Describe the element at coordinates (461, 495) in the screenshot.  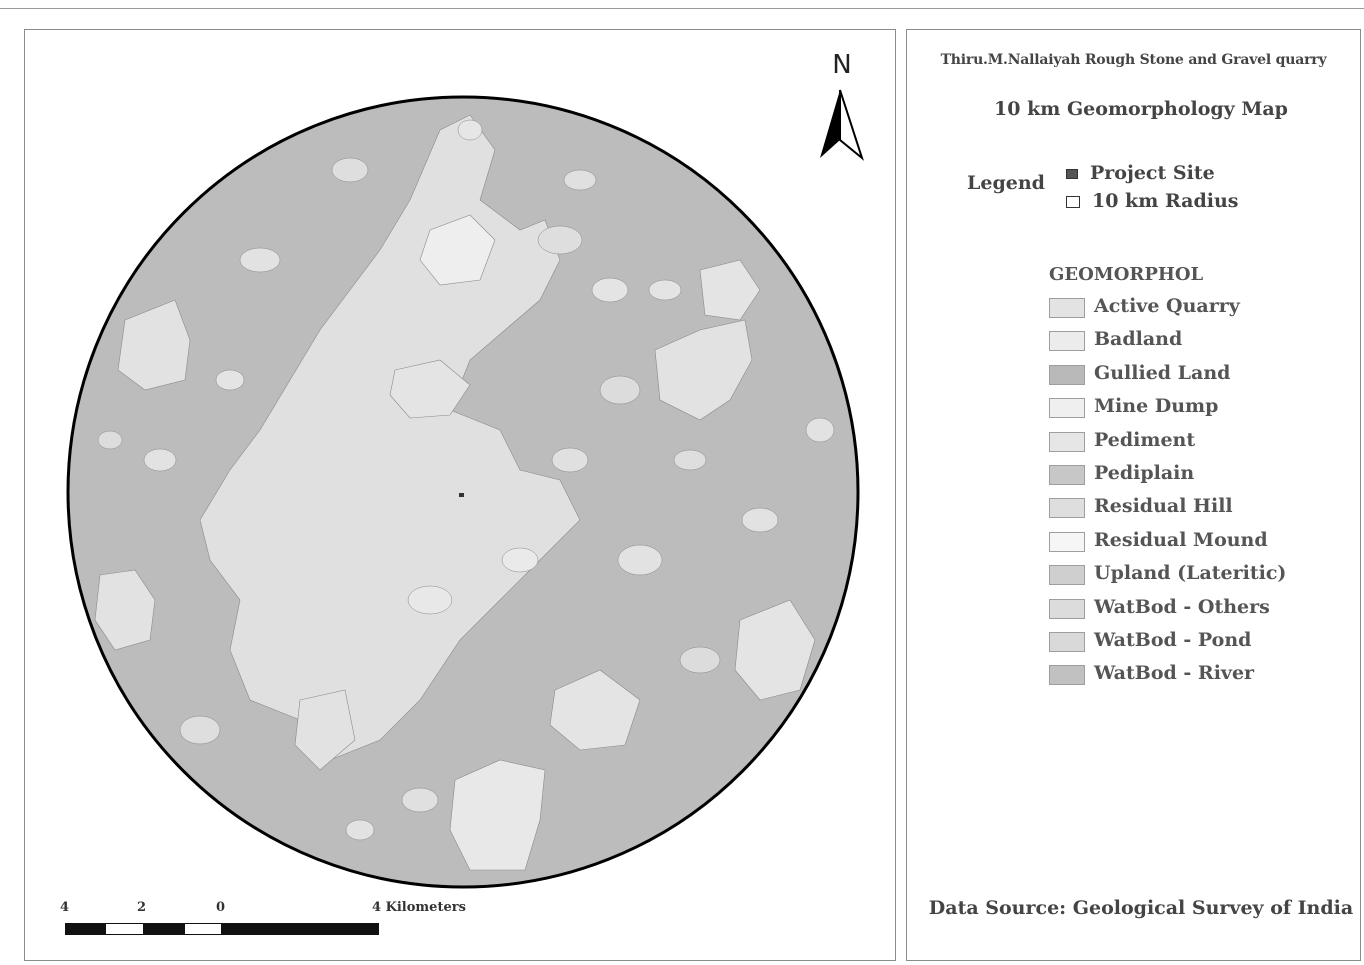
I see `project-site-marker` at that location.